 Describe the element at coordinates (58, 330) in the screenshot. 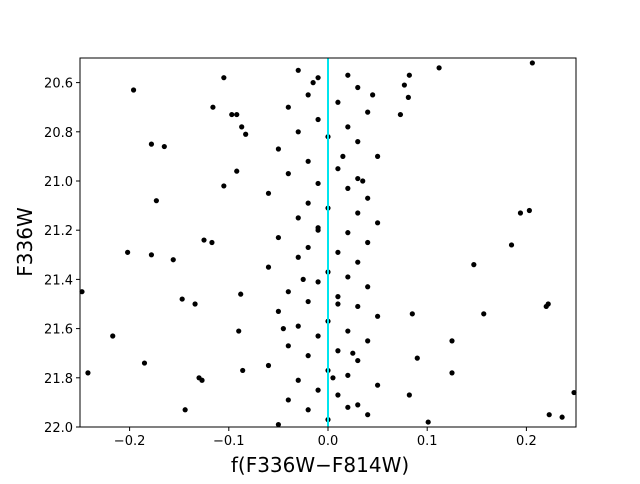

I see `y-tick-label: 21.6` at that location.